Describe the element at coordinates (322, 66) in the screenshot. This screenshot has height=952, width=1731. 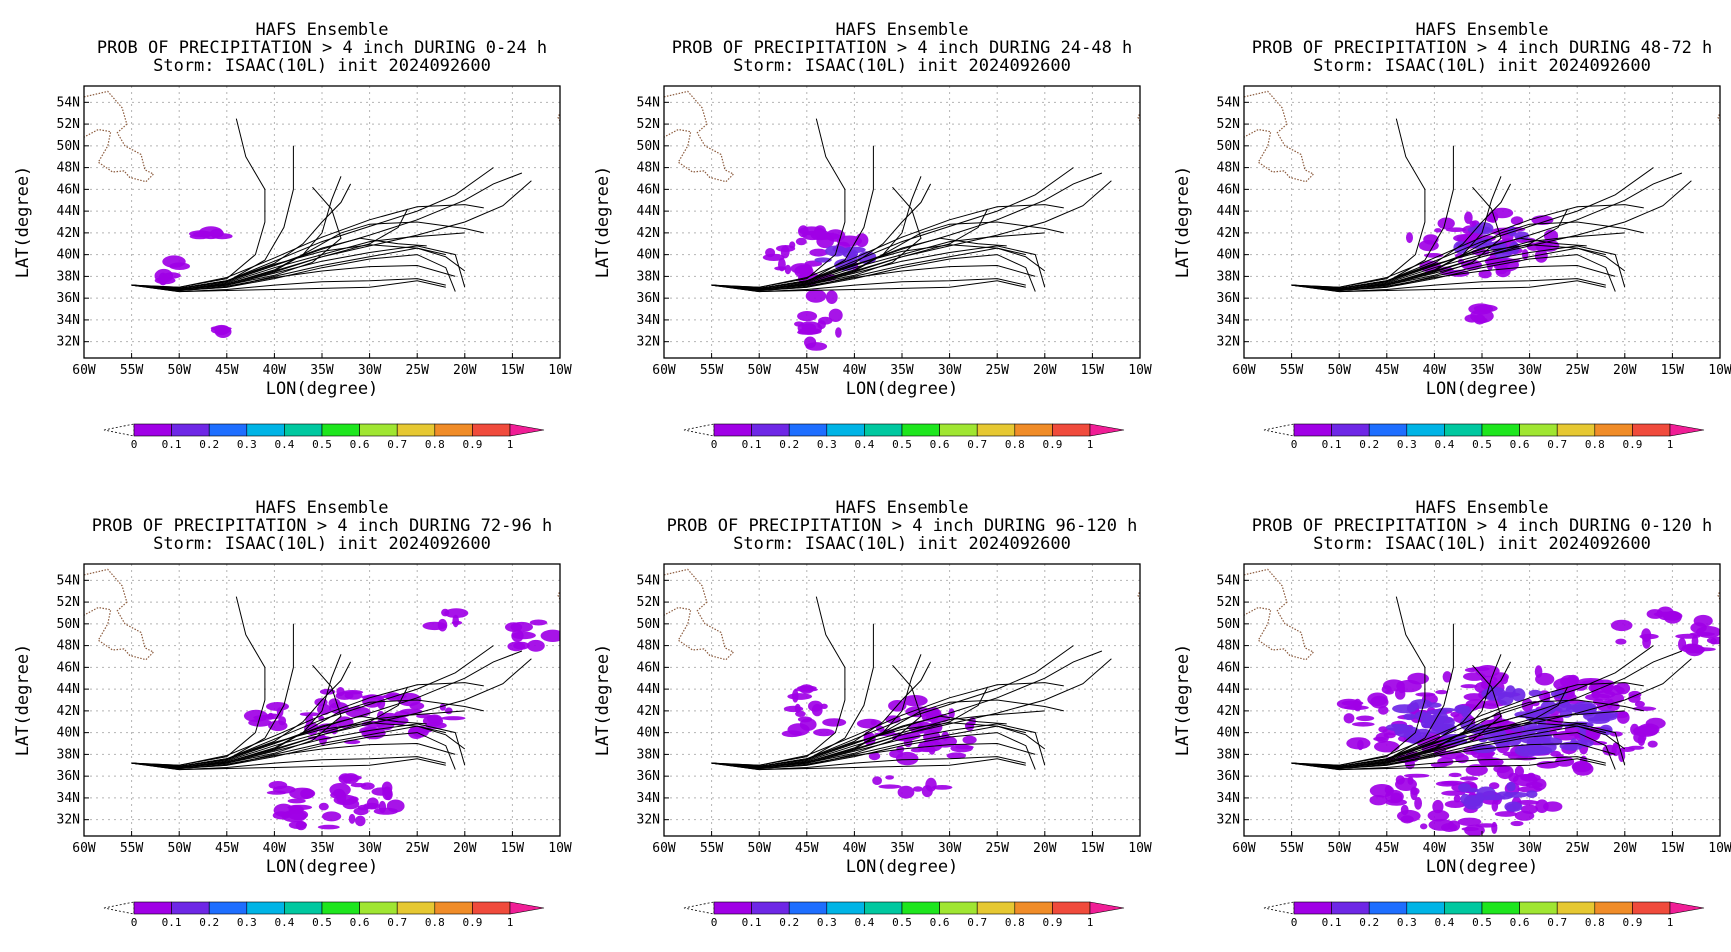
I see `panel-storm-label: Storm: ISAAC(10L) init 2024092600` at that location.